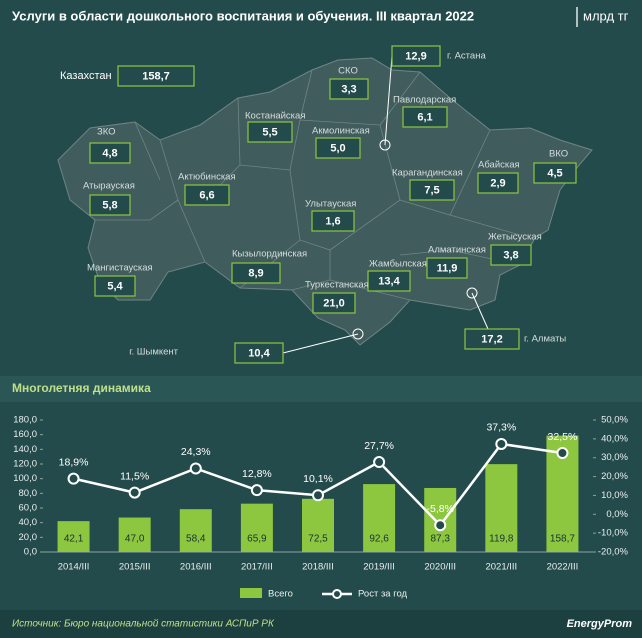 The height and width of the screenshot is (638, 642). Describe the element at coordinates (614, 438) in the screenshot. I see `y2-tick-label: 40,0%` at that location.